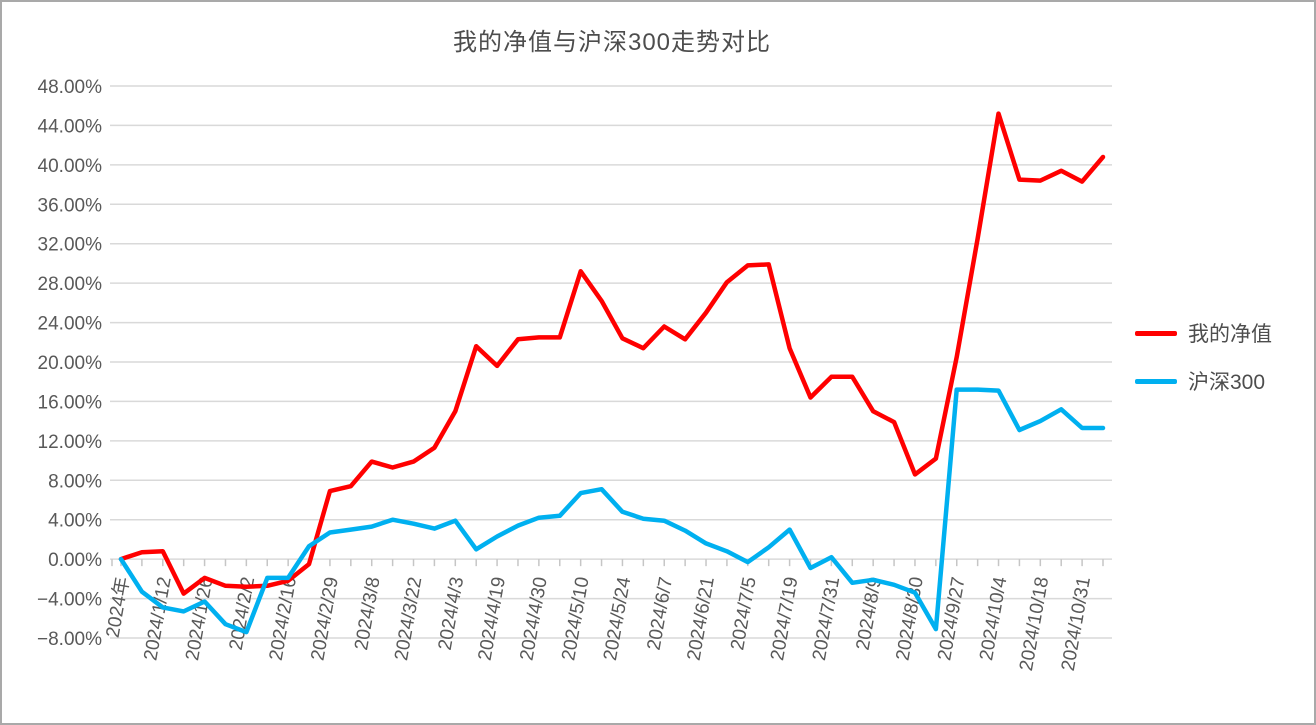  Describe the element at coordinates (826, 618) in the screenshot. I see `x-axis-tick-label: 2024/7/31` at that location.